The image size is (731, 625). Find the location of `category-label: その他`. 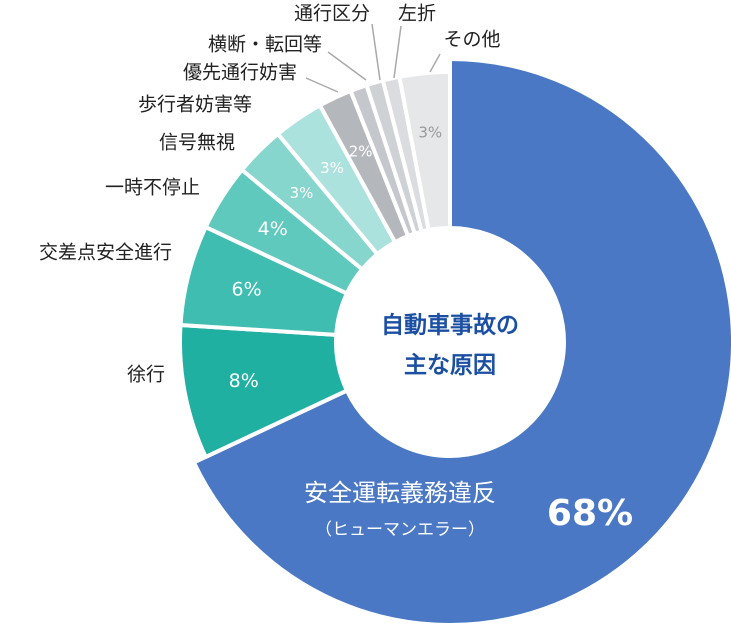

category-label: その他 is located at coordinates (471, 40).